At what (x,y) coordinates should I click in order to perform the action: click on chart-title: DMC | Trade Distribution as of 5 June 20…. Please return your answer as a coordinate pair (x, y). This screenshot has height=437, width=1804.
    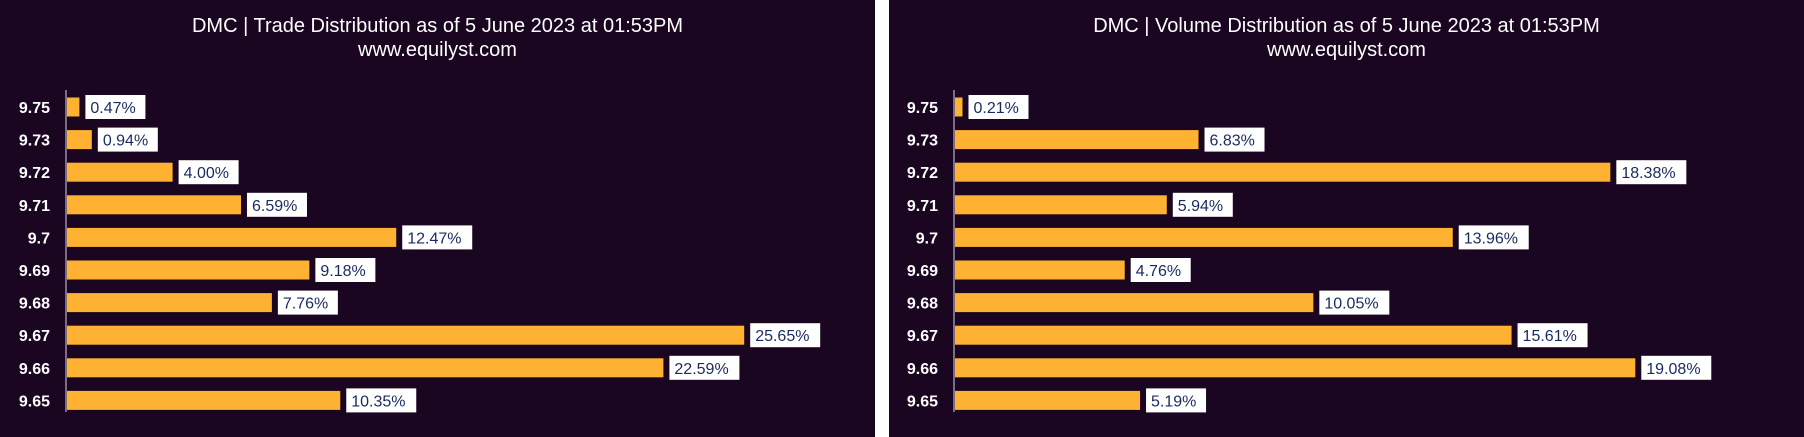
    Looking at the image, I should click on (437, 26).